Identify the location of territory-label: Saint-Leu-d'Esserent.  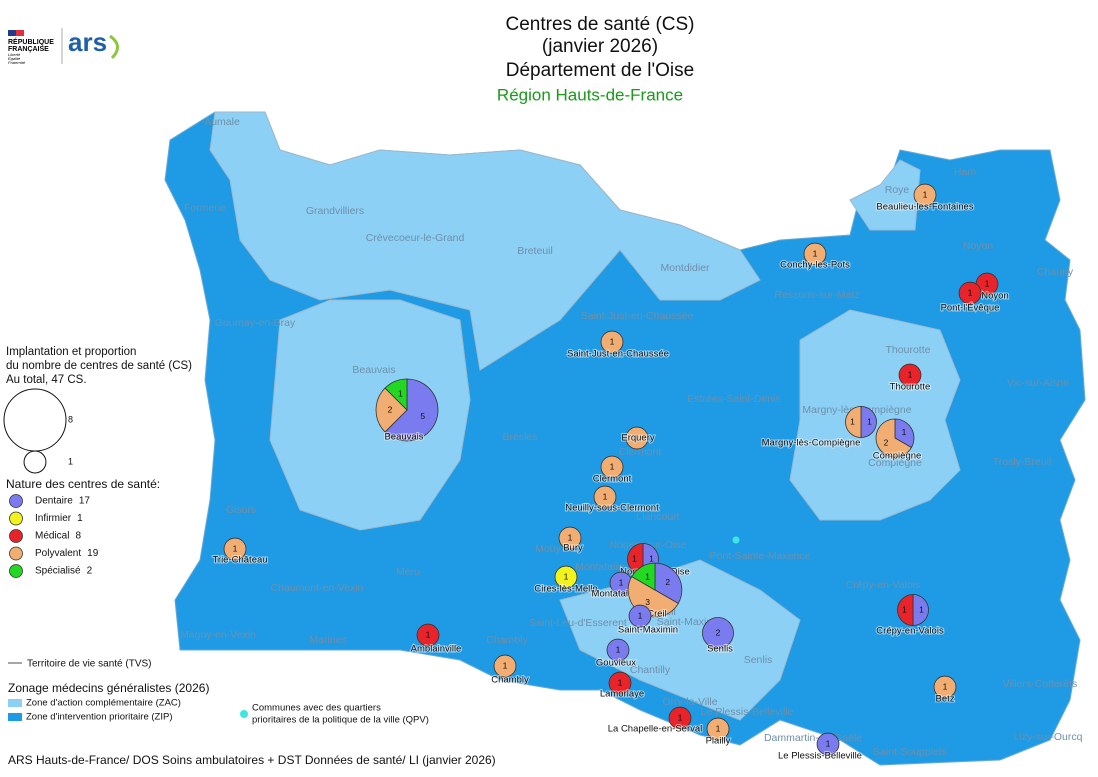
(578, 623).